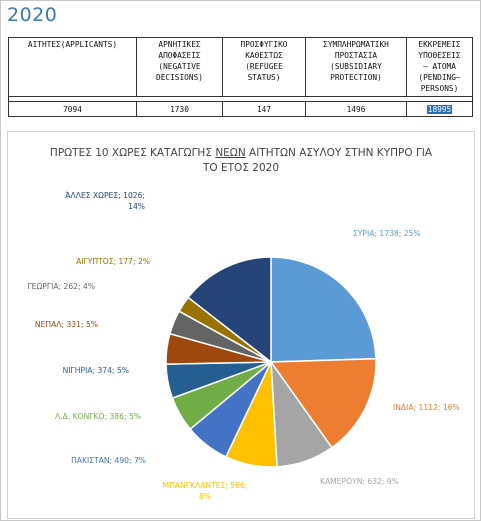  What do you see at coordinates (98, 416) in the screenshot?
I see `pie-label-5: Λ.Δ. ΚΟΝΓΚΟ; 386; 5%` at bounding box center [98, 416].